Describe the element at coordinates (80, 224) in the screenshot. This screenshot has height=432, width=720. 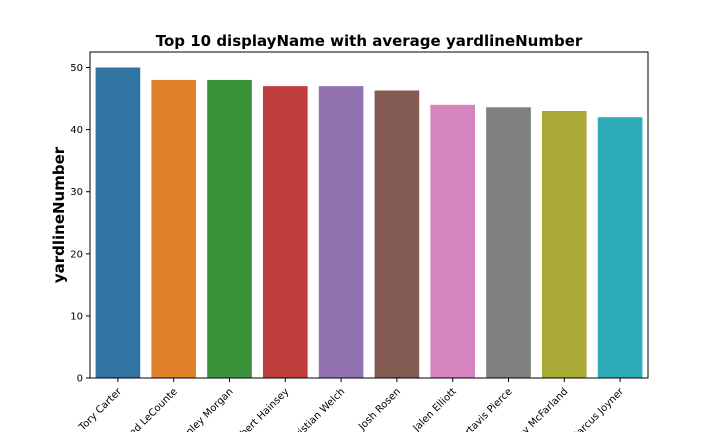
I see `y-ticks-group: 0 10 20 30 40 50` at that location.